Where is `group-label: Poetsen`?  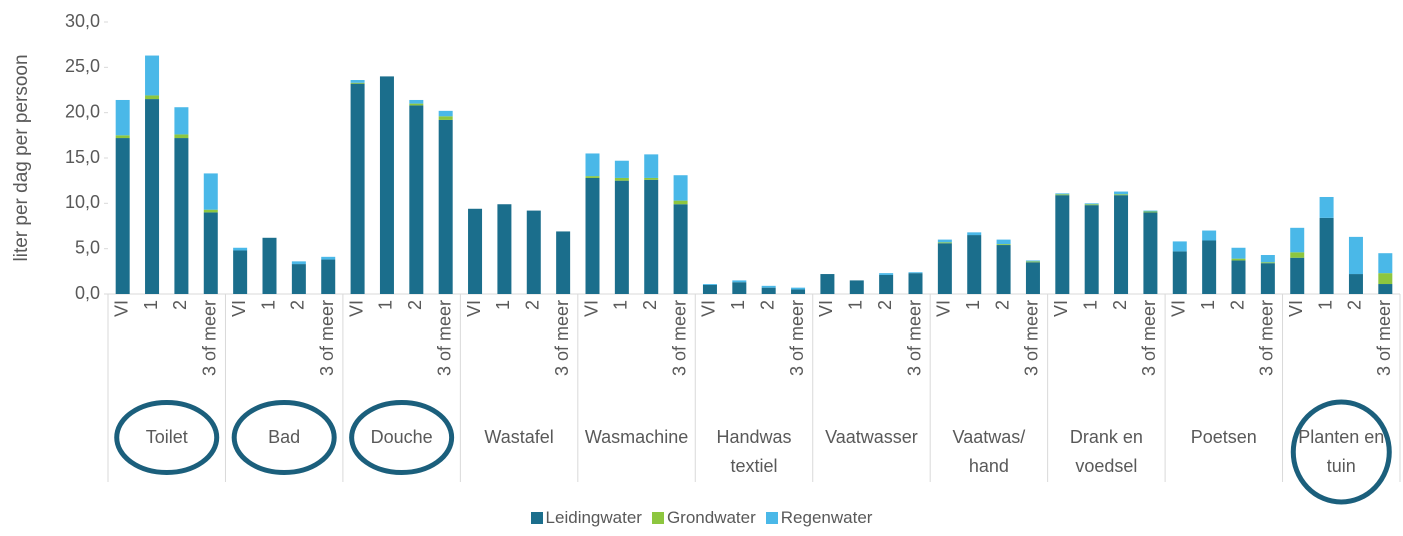
group-label: Poetsen is located at coordinates (1223, 437).